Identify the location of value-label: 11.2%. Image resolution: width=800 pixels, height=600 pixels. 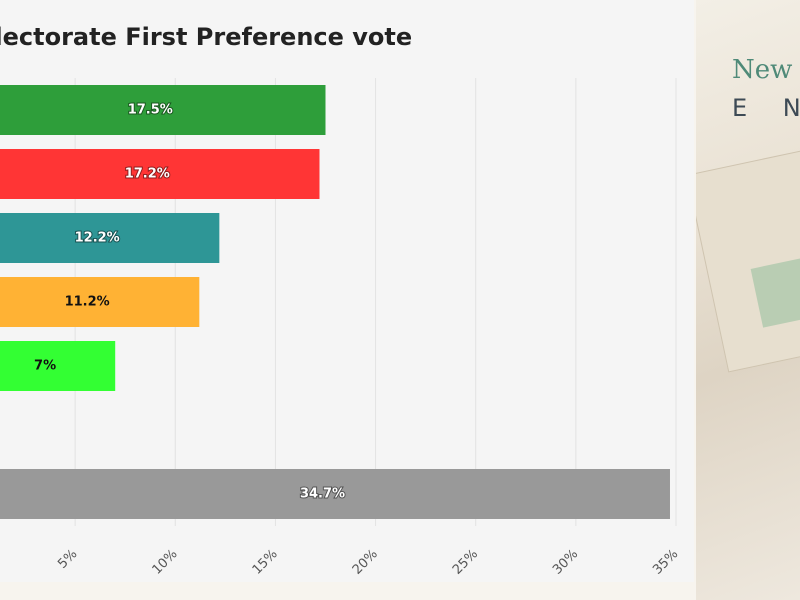
(87, 302).